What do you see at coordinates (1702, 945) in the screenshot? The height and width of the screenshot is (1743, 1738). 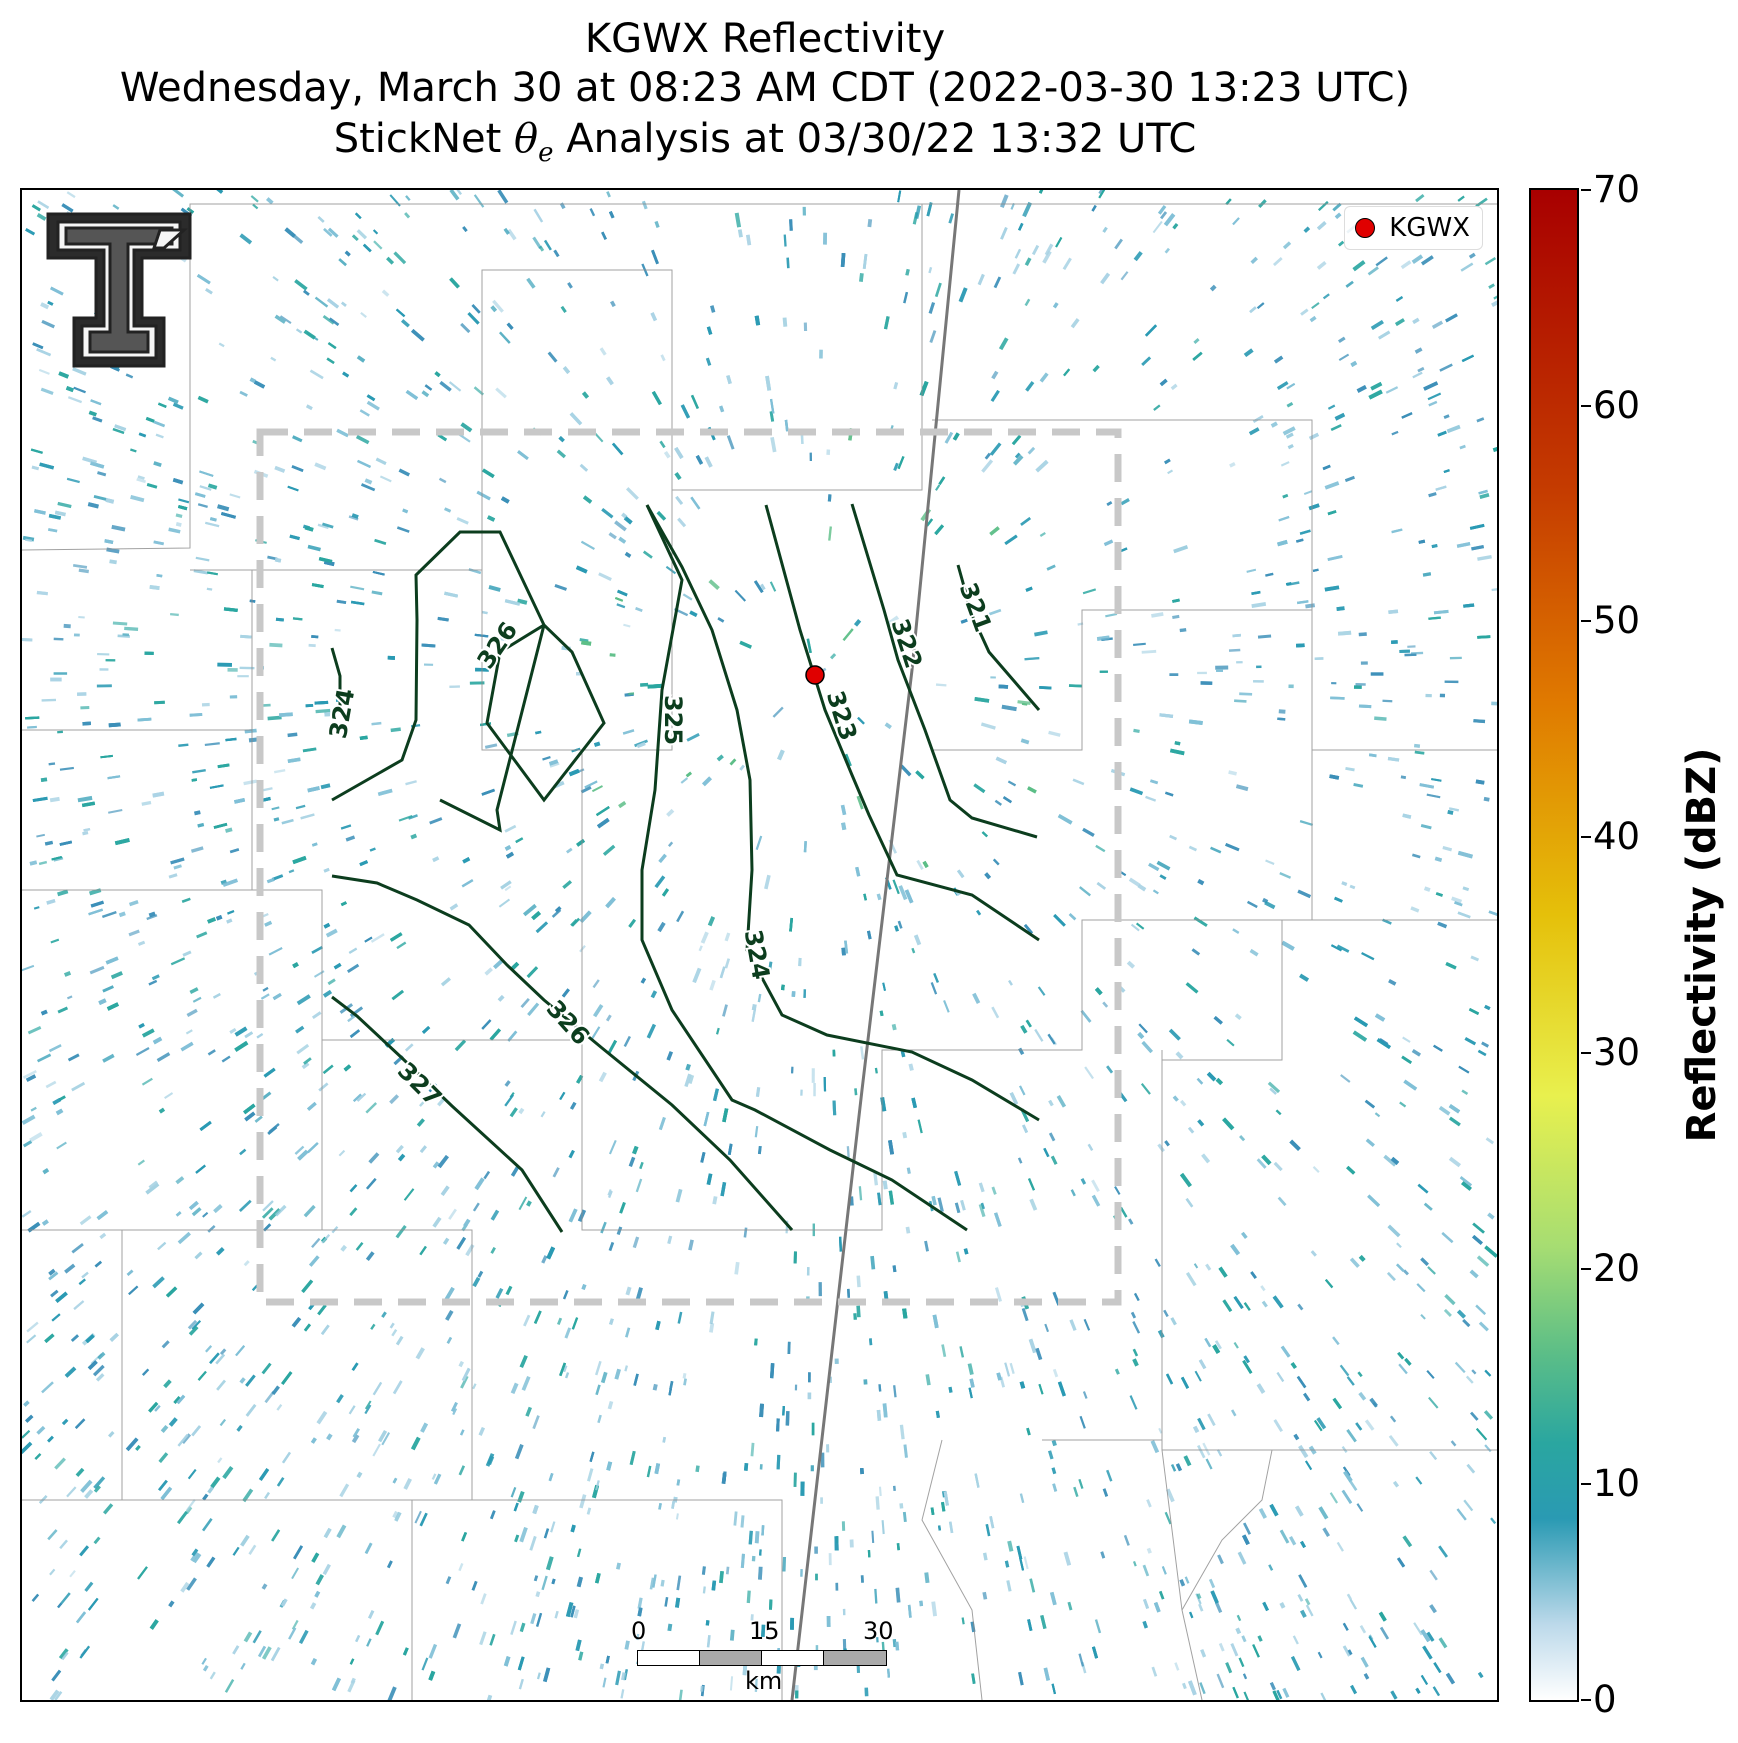 I see `colorbar-title: Reflectivity (dBZ)` at bounding box center [1702, 945].